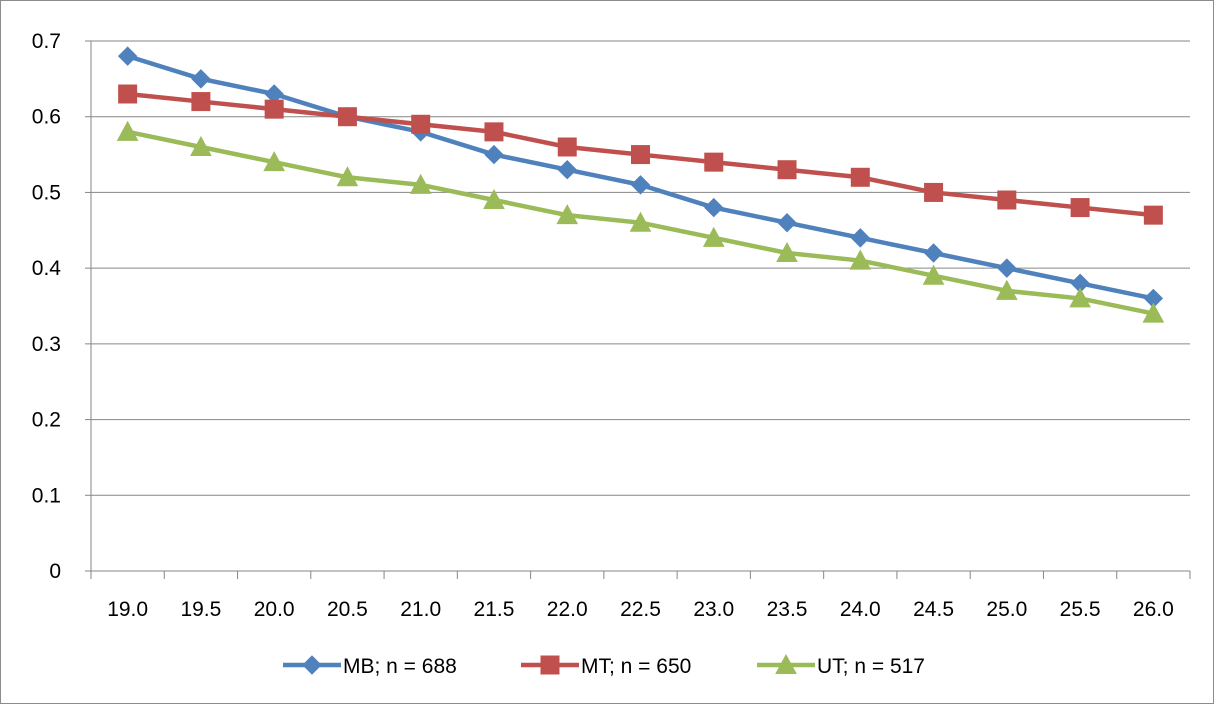 Image resolution: width=1214 pixels, height=705 pixels. Describe the element at coordinates (420, 609) in the screenshot. I see `x-tick-label: 21.0` at that location.